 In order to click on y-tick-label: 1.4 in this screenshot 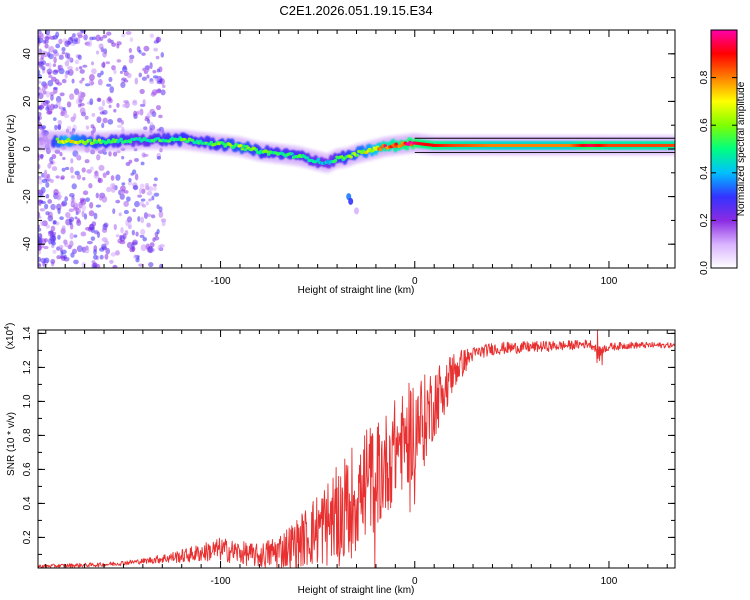, I will do `click(27, 333)`.